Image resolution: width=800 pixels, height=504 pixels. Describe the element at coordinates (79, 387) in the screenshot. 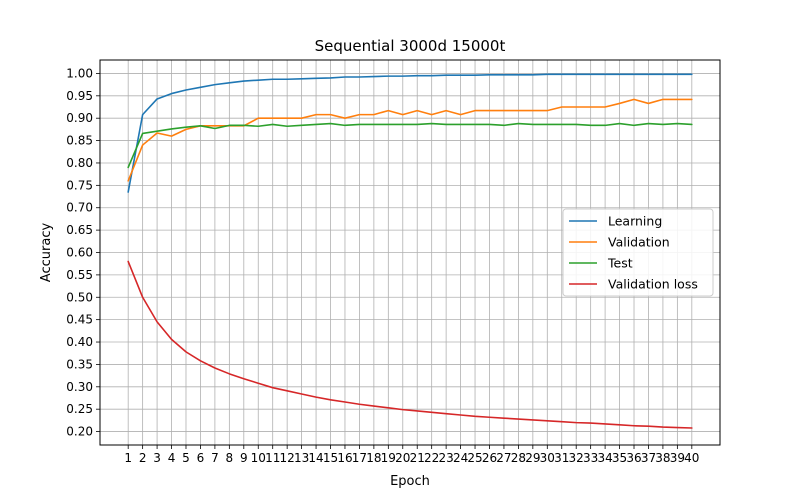

I see `y-tick-label: 0.30` at that location.